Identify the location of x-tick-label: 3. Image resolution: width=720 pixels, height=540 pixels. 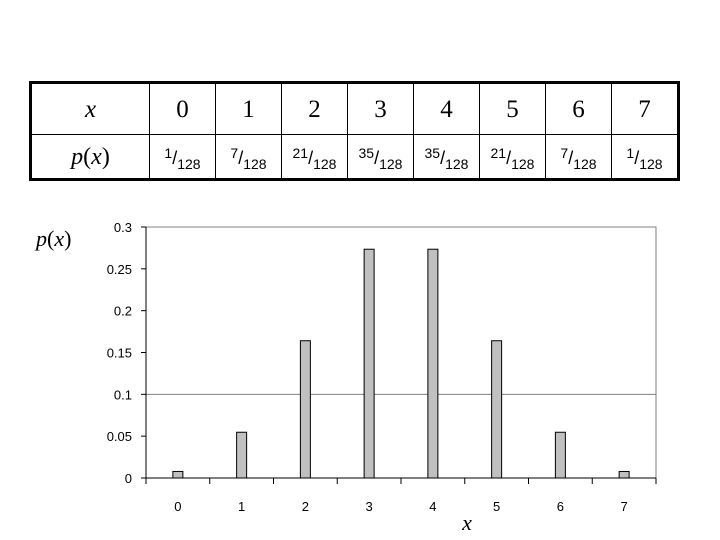
(369, 506).